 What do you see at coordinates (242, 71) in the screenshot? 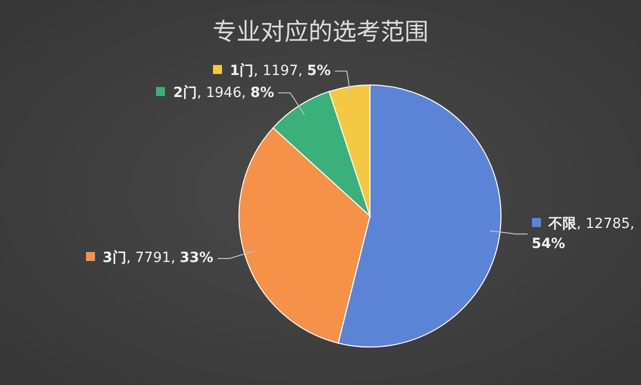
I see `legend-label: 1门` at bounding box center [242, 71].